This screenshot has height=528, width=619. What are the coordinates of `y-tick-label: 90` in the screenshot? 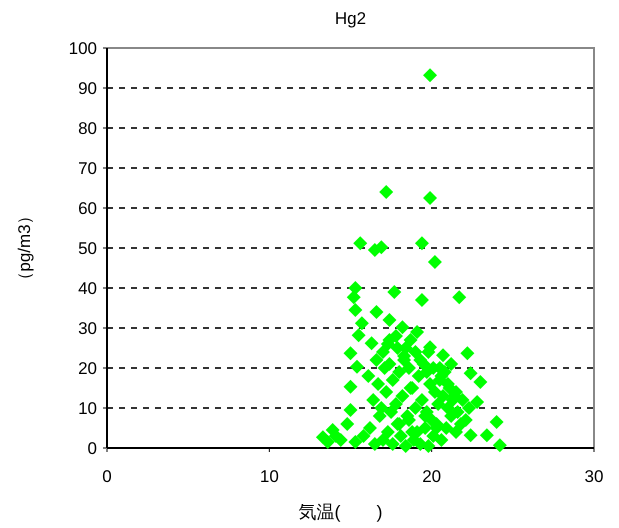 It's located at (87, 88).